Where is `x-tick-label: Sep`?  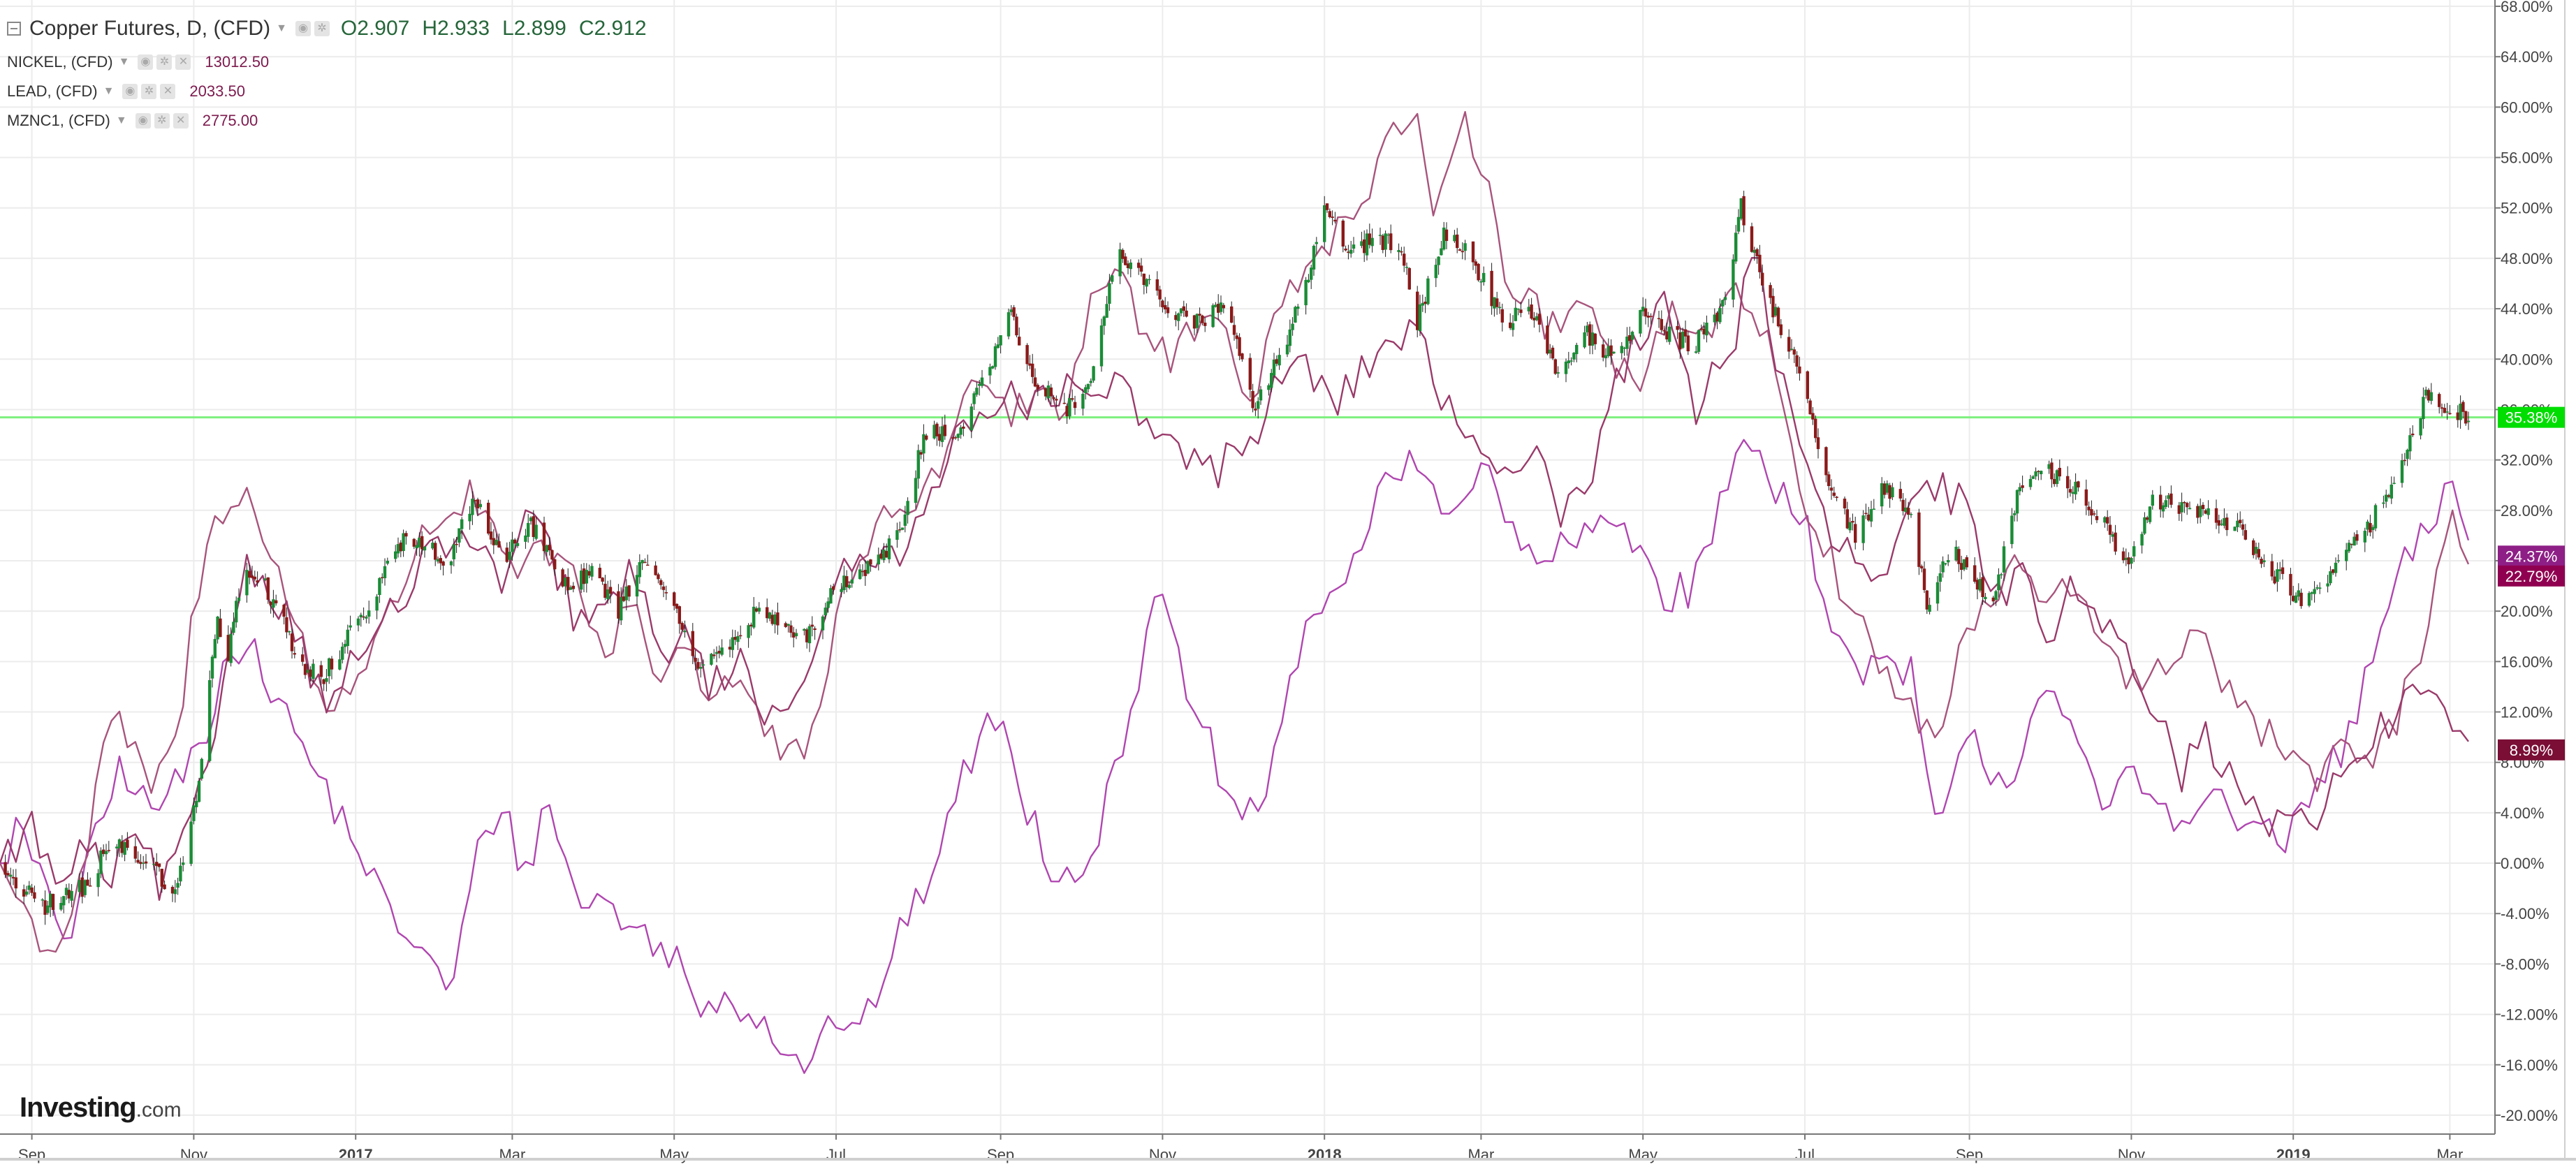
x-tick-label: Sep is located at coordinates (1000, 1154).